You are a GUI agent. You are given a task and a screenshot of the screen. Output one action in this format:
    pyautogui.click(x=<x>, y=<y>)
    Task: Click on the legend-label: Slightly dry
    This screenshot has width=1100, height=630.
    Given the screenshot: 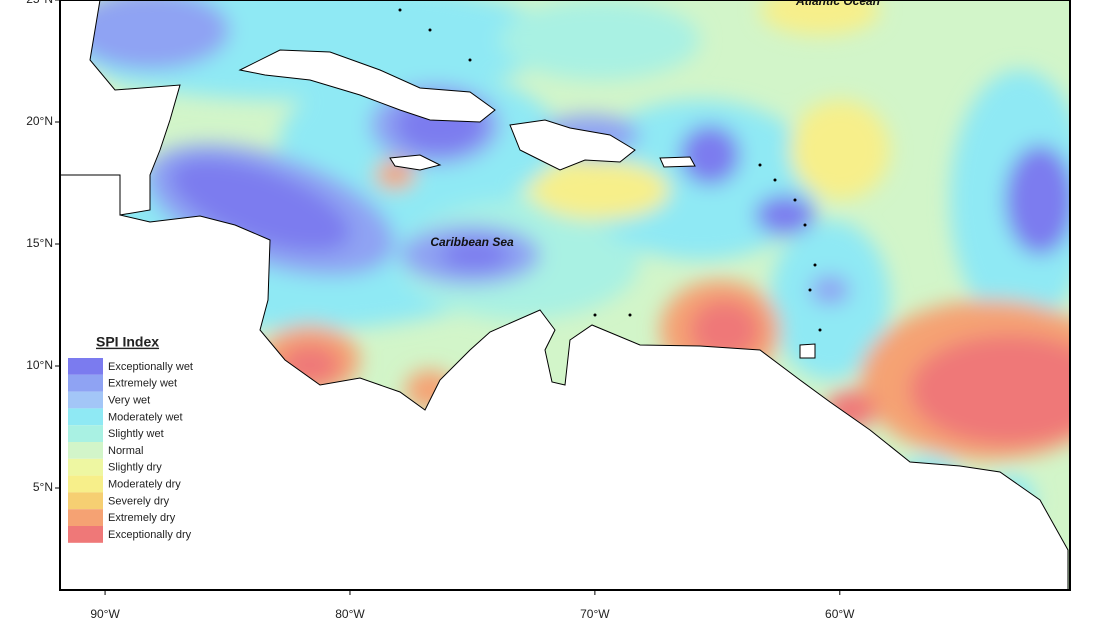 What is the action you would take?
    pyautogui.click(x=135, y=468)
    